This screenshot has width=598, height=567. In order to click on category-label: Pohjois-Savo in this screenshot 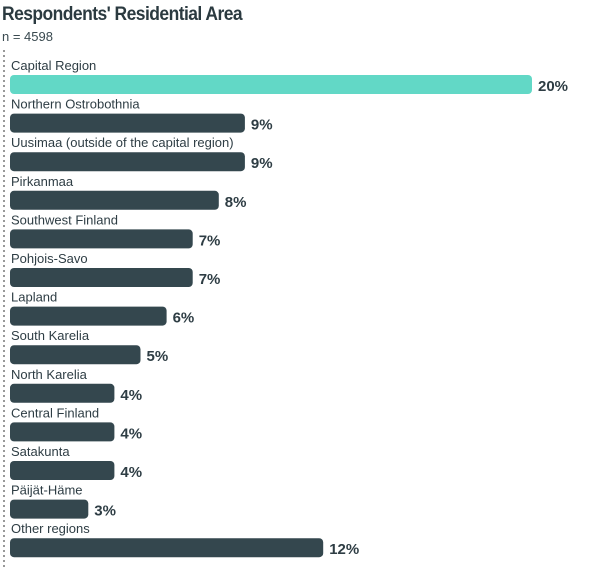, I will do `click(49, 258)`.